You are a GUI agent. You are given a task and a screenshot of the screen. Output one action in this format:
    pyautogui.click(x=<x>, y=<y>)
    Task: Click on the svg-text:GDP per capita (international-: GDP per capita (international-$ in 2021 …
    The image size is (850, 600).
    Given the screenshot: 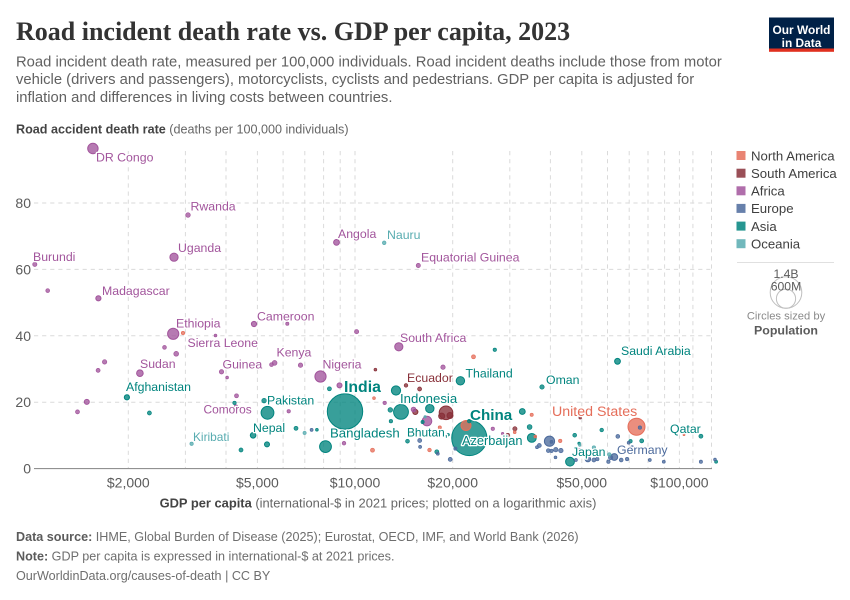 What is the action you would take?
    pyautogui.click(x=378, y=503)
    